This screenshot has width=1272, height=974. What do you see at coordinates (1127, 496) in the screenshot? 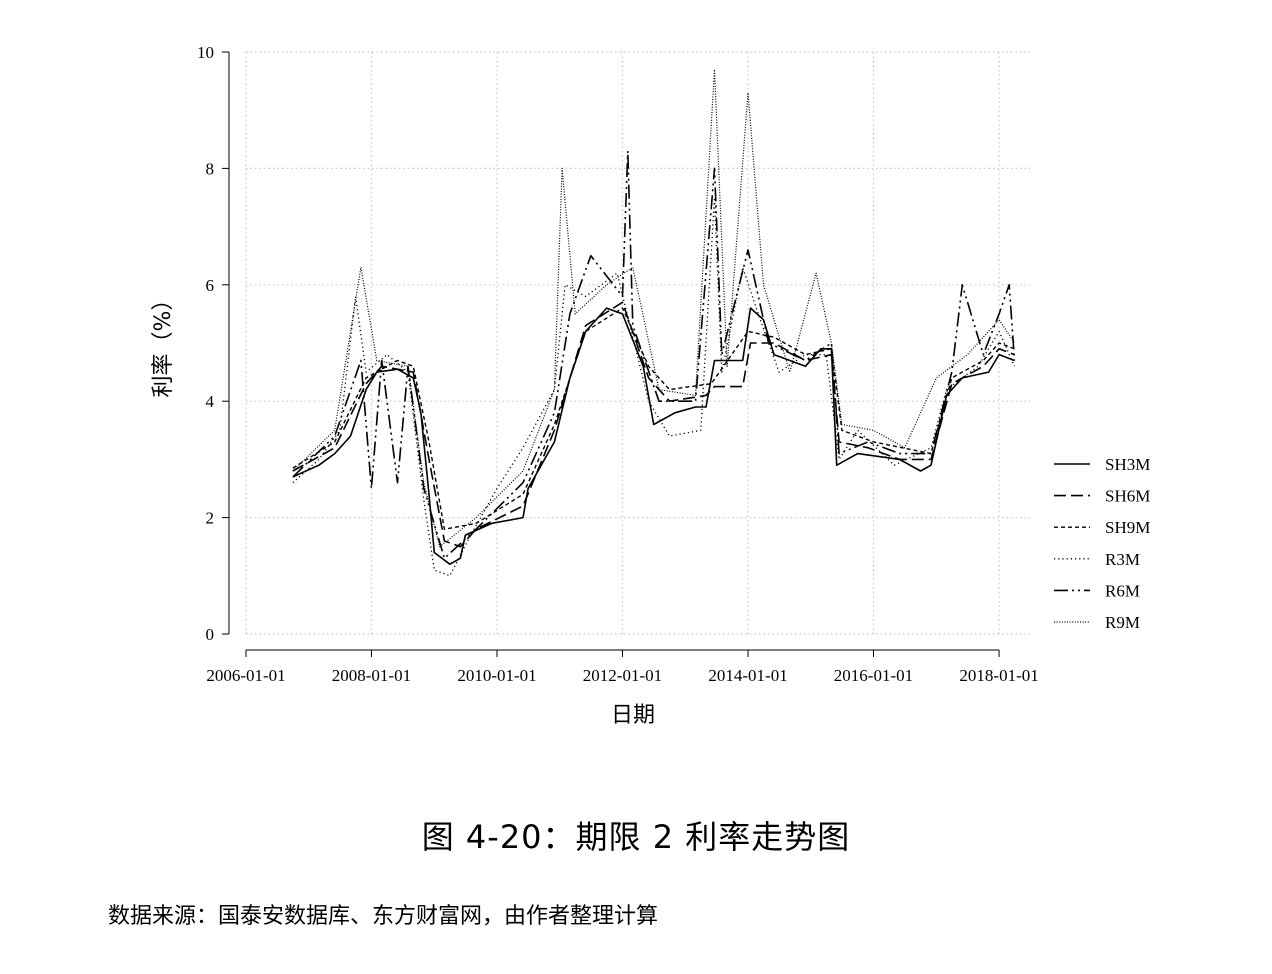
I see `legend-label-sh6m: SH6M` at bounding box center [1127, 496].